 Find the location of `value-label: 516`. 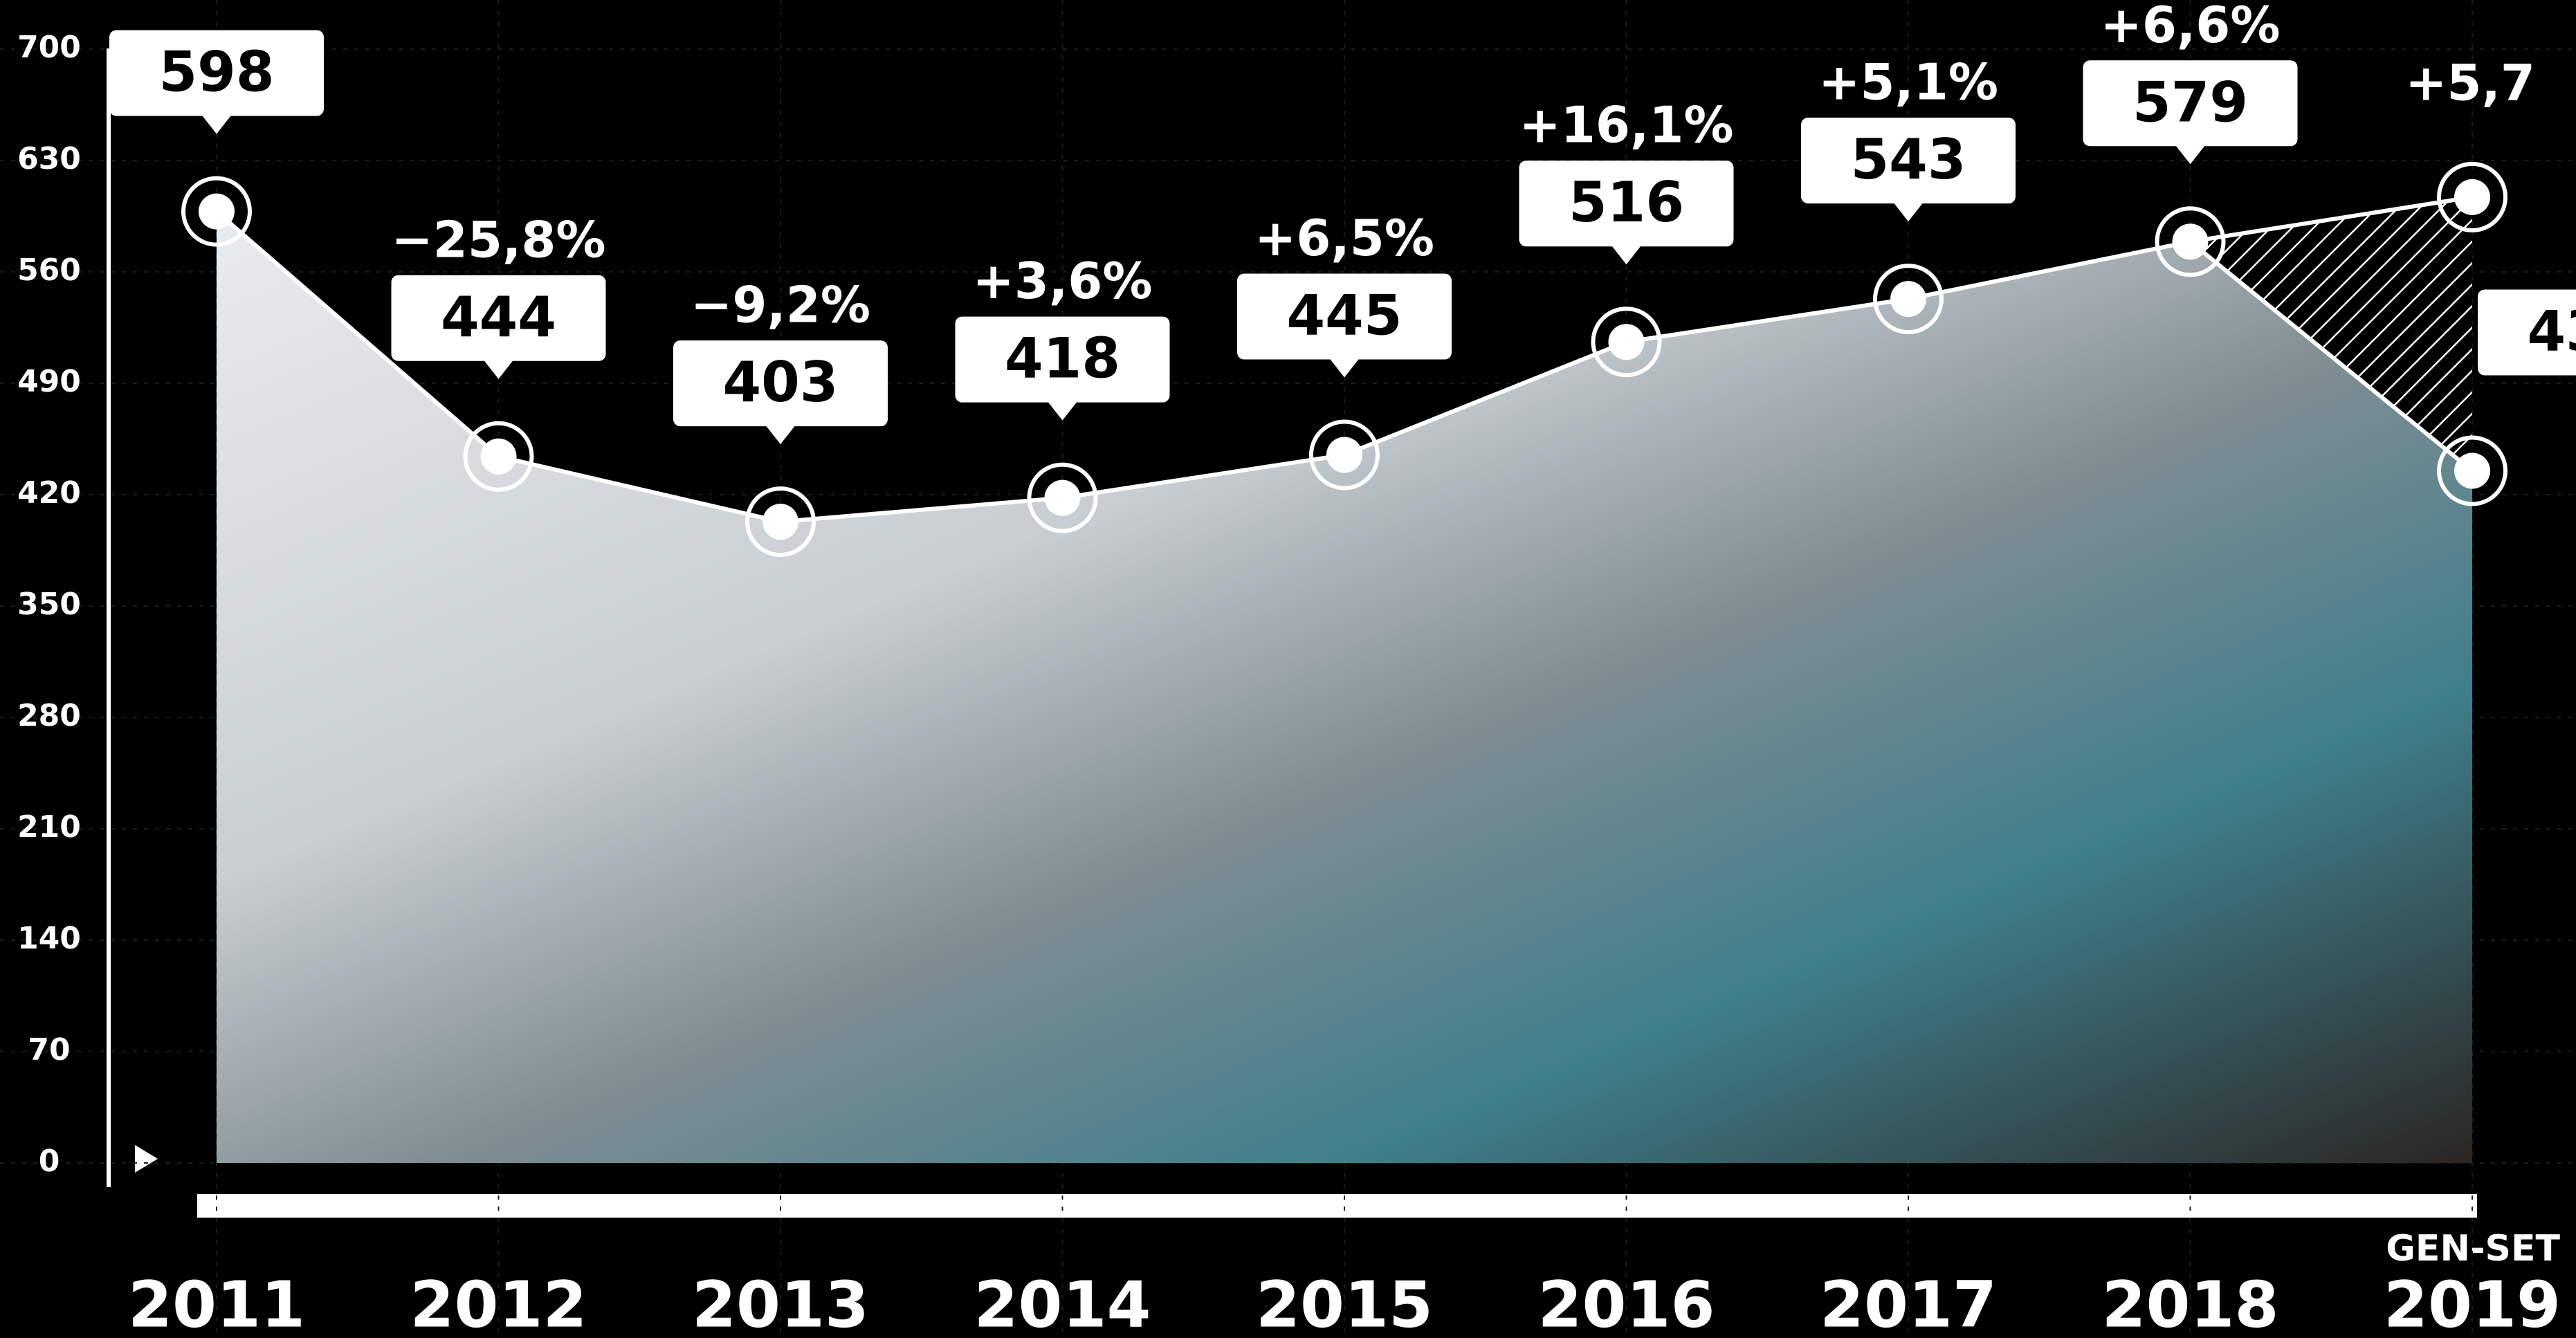

value-label: 516 is located at coordinates (1627, 203).